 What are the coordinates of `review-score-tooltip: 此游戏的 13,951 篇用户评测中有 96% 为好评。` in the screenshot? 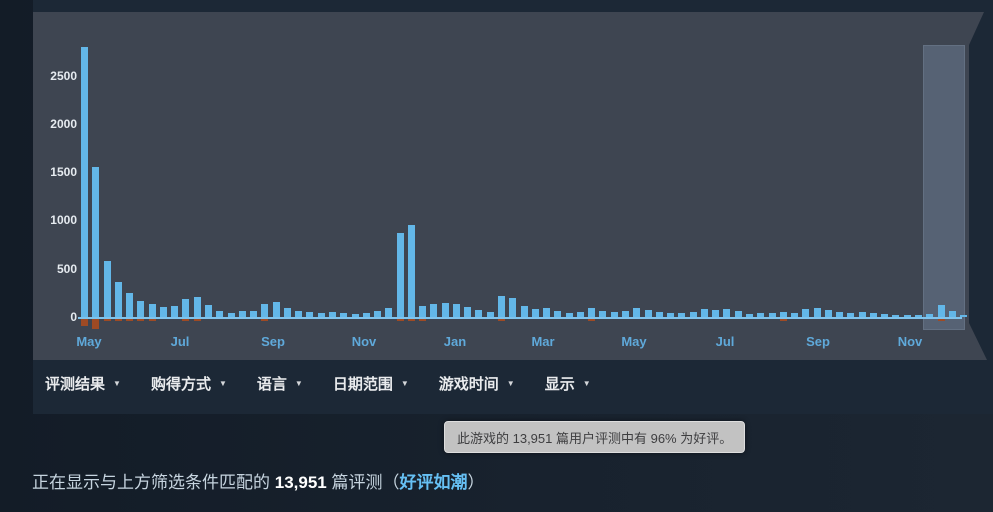 It's located at (595, 437).